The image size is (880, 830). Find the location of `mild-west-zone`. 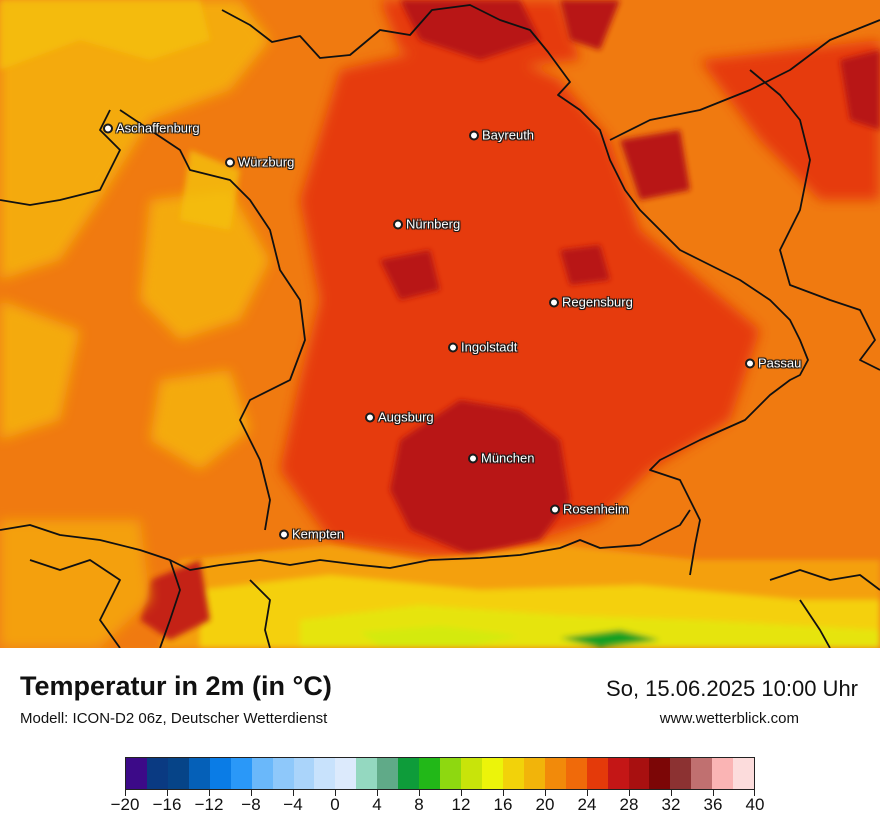

mild-west-zone is located at coordinates (120, 115).